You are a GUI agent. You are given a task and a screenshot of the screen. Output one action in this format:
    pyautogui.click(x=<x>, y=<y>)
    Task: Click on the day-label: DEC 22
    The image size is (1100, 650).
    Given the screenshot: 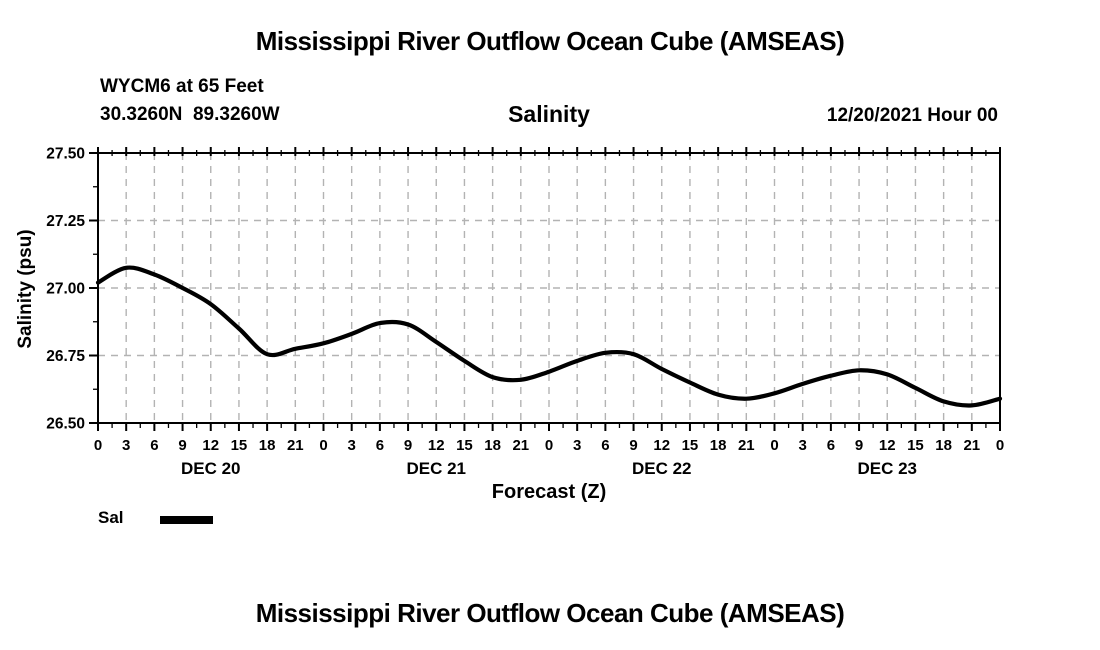 What is the action you would take?
    pyautogui.click(x=662, y=468)
    